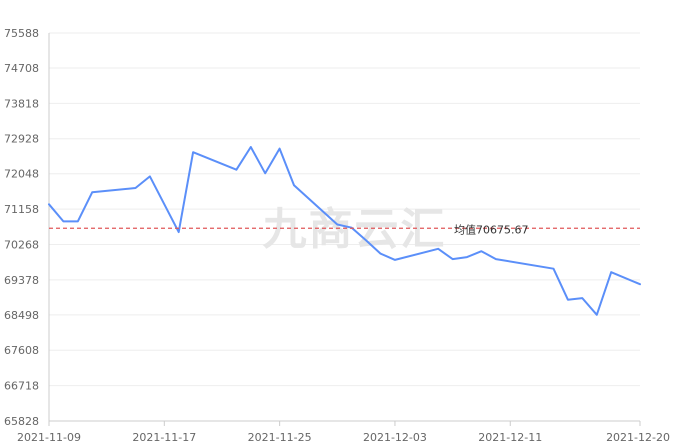 This screenshot has height=447, width=677. Describe the element at coordinates (638, 437) in the screenshot. I see `x-tick-label: 2021-12-20` at that location.